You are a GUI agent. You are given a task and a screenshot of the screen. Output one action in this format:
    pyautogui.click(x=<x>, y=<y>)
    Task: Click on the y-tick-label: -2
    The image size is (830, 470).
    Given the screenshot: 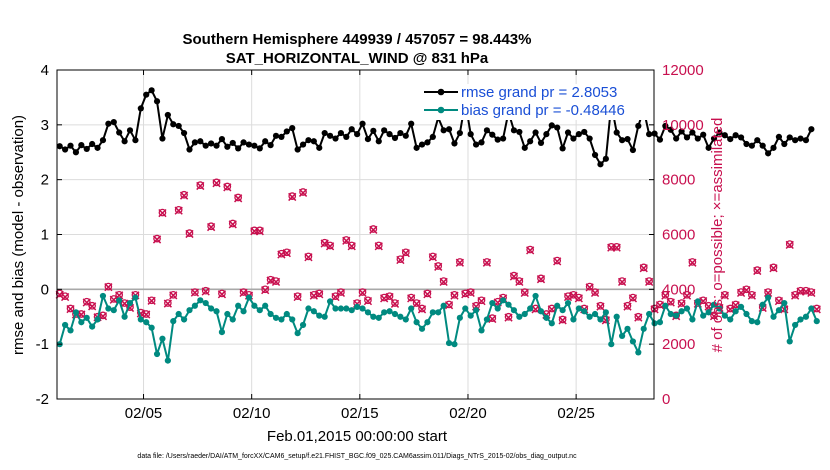 What is the action you would take?
    pyautogui.click(x=42, y=399)
    